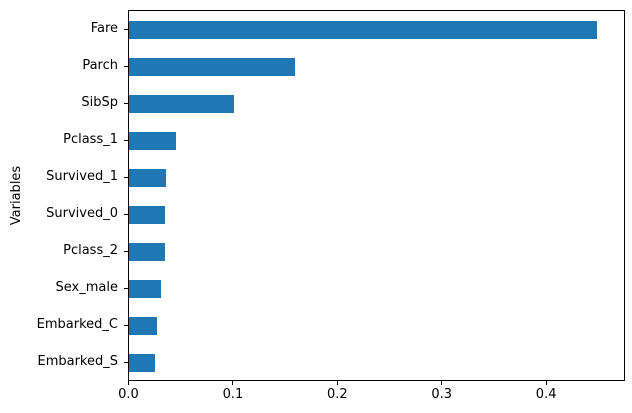 Image resolution: width=632 pixels, height=413 pixels. What do you see at coordinates (99, 102) in the screenshot?
I see `y-tick-label-sibsp: SibSp` at bounding box center [99, 102].